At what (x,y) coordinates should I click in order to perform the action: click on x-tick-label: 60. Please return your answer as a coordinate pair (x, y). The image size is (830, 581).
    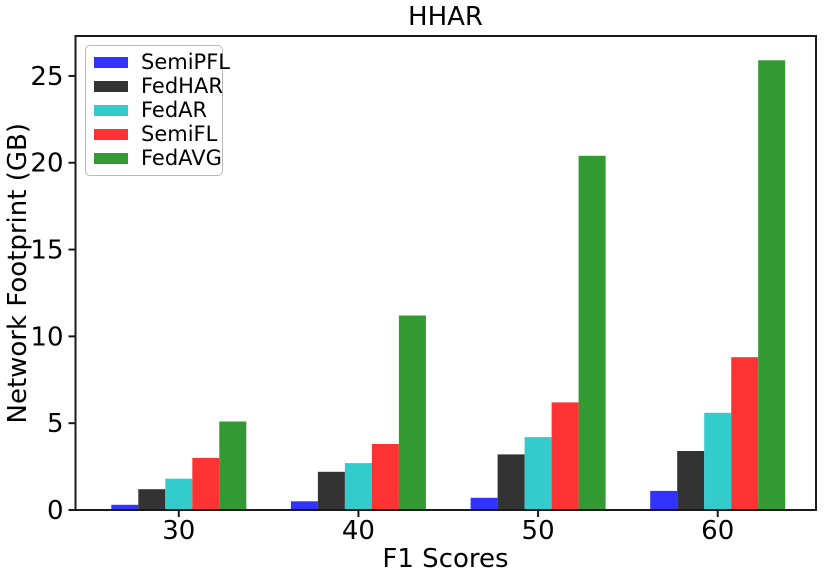
    Looking at the image, I should click on (717, 531).